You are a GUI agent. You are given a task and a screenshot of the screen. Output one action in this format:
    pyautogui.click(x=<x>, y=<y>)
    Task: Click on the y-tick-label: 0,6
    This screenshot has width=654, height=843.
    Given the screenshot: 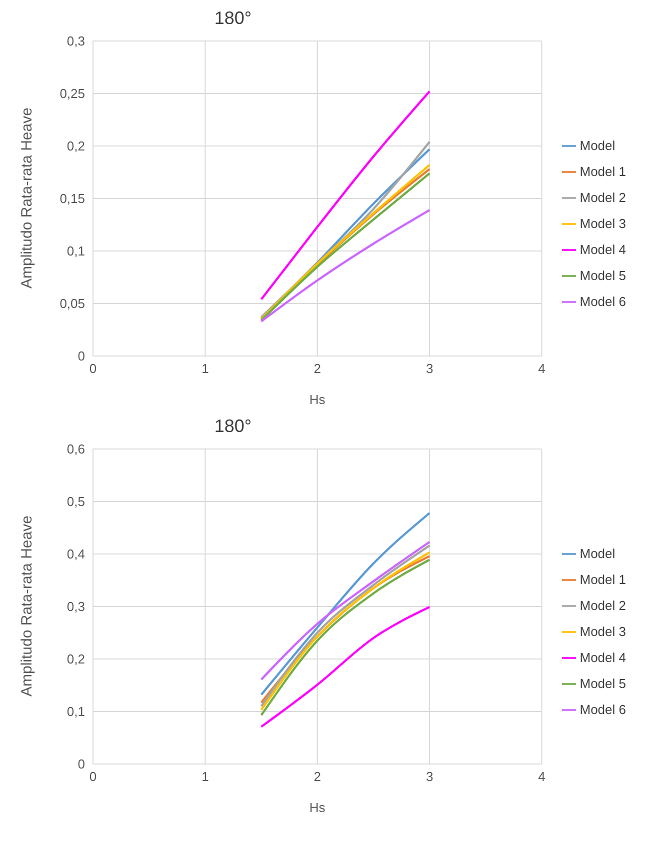 What is the action you would take?
    pyautogui.click(x=75, y=449)
    